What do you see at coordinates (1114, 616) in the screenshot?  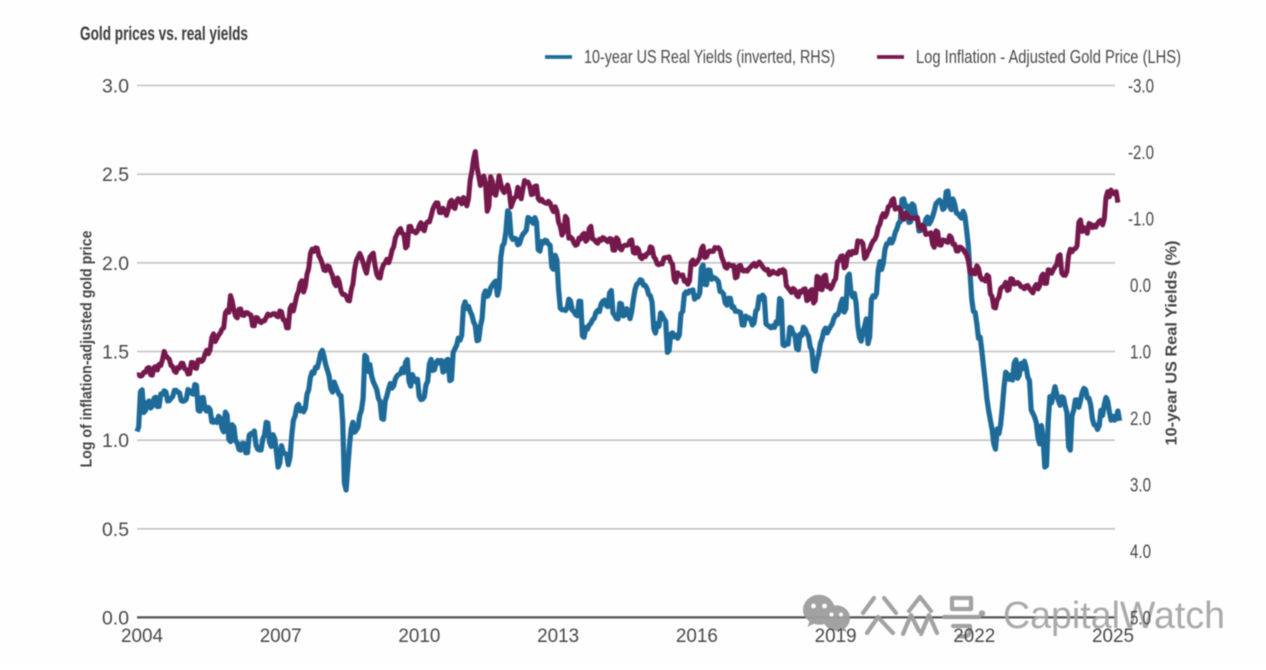 I see `svg-text: CapitalWatch` at bounding box center [1114, 616].